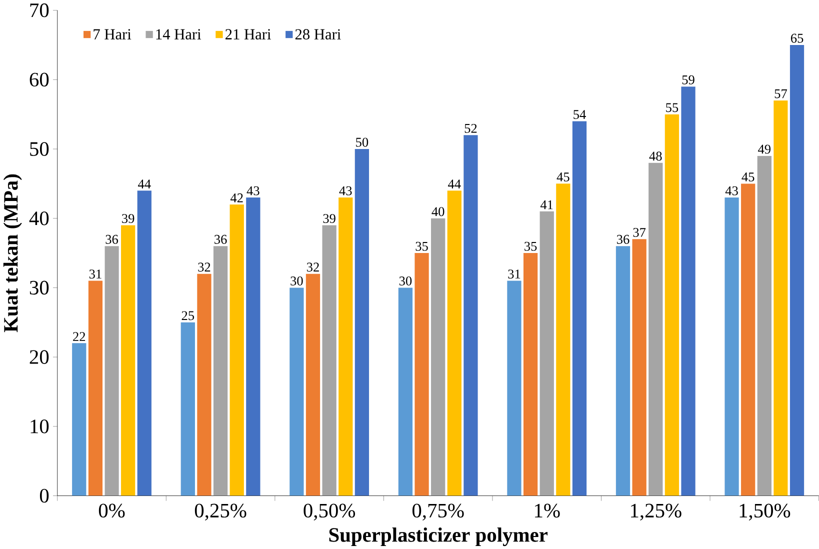  Describe the element at coordinates (797, 38) in the screenshot. I see `data-label: 65` at that location.